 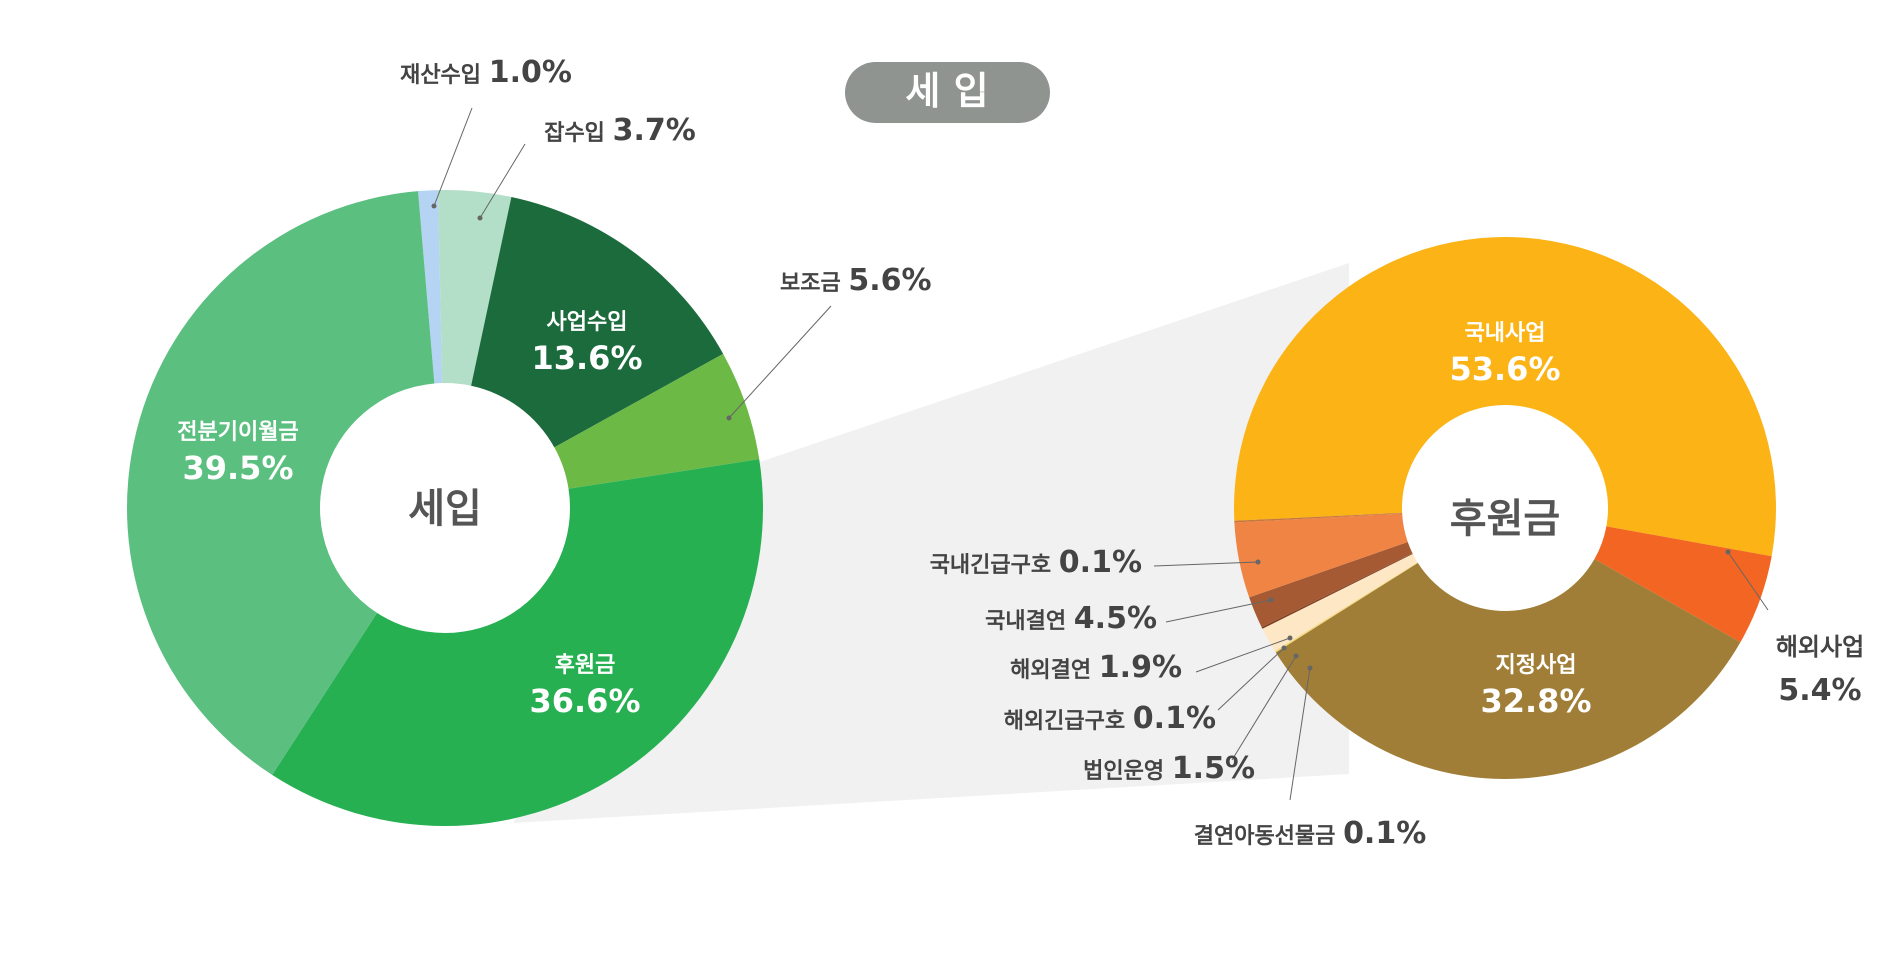 I want to click on pie2-label-5: 해외긴급구호 0.1%, so click(x=1110, y=718).